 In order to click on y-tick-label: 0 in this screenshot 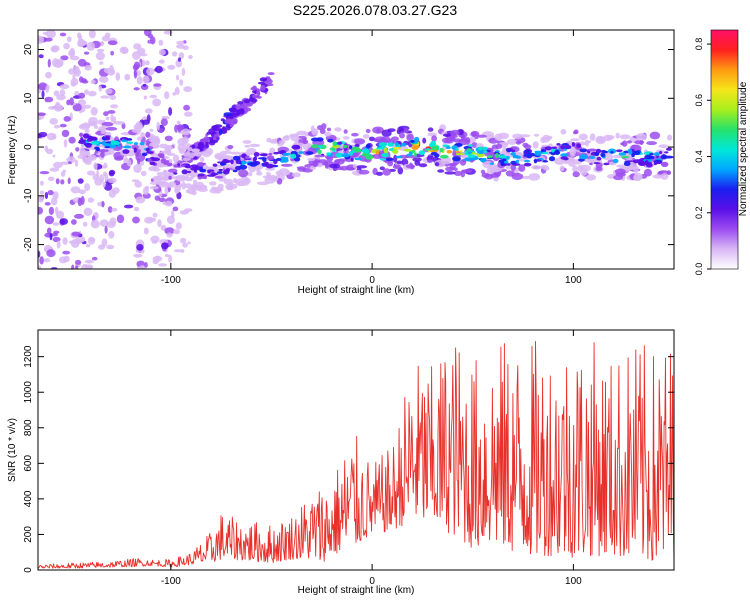, I will do `click(28, 147)`.